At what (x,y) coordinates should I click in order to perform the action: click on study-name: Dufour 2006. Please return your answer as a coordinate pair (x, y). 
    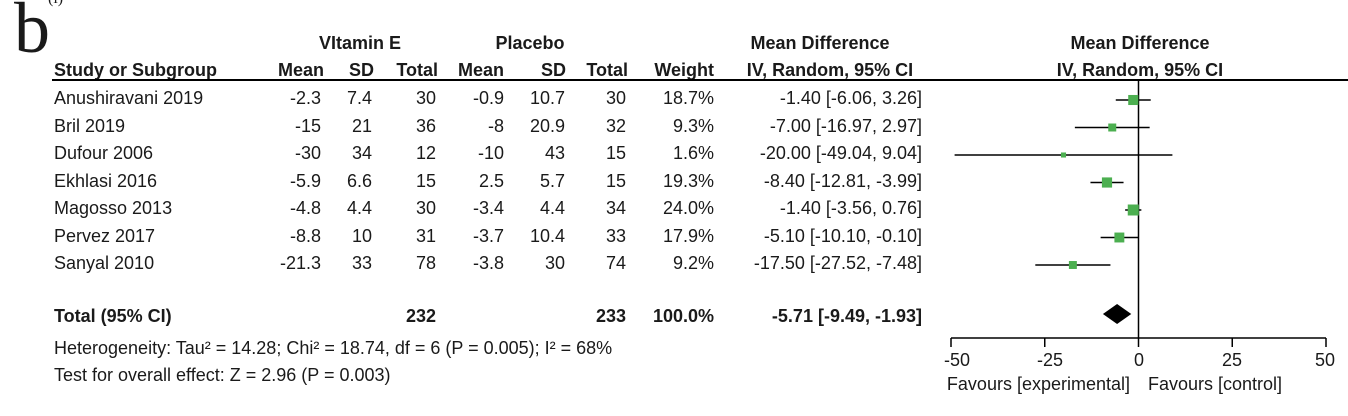
    Looking at the image, I should click on (104, 153).